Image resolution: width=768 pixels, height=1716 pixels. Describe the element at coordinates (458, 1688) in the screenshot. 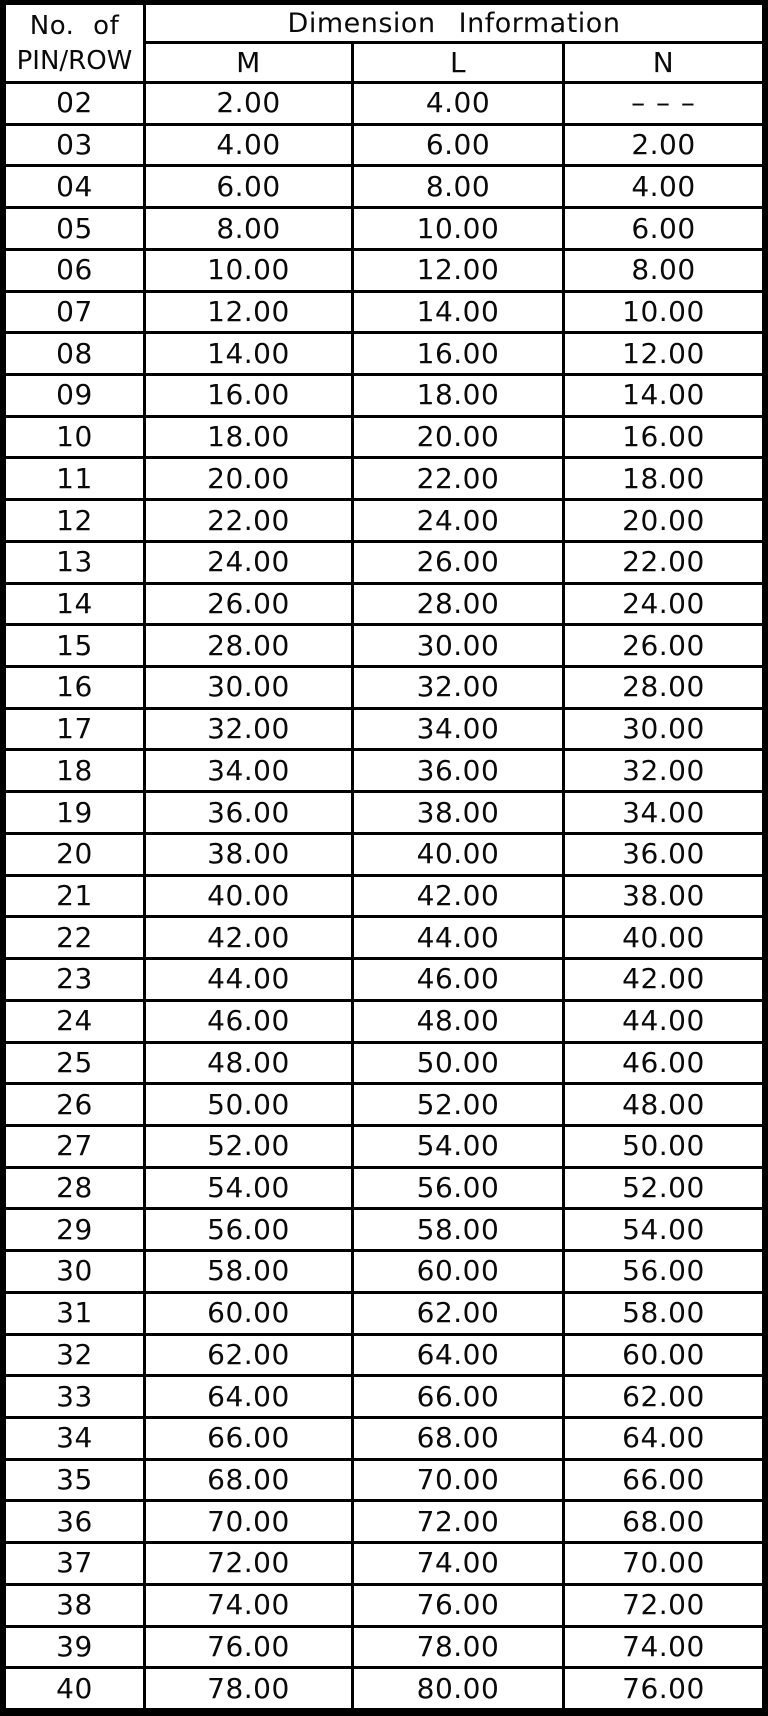

I see `l-value-cell: 80.00` at that location.